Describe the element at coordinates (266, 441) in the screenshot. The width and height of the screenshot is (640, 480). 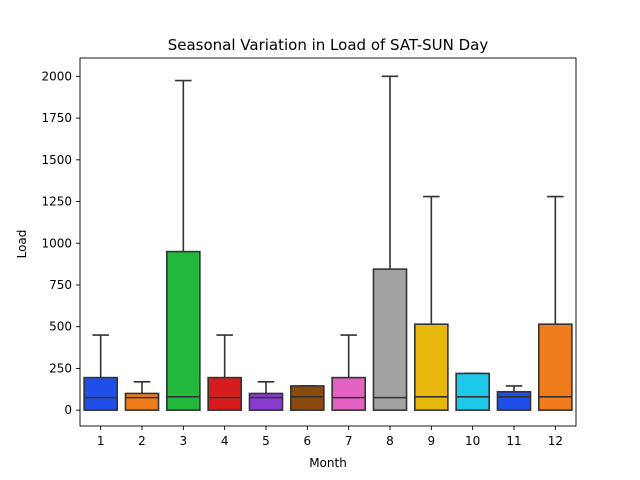
I see `x-tick-label: 5` at that location.